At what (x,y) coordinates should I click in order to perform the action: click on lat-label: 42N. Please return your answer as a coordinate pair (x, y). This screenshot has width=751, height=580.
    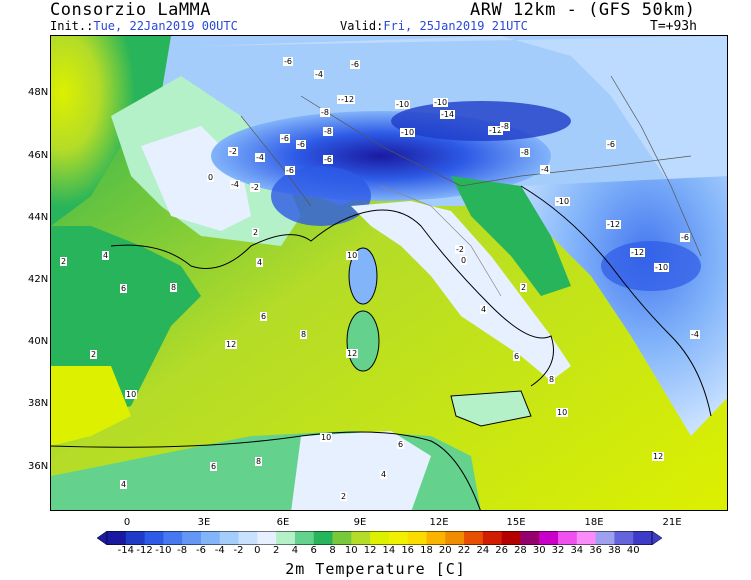
    Looking at the image, I should click on (38, 279).